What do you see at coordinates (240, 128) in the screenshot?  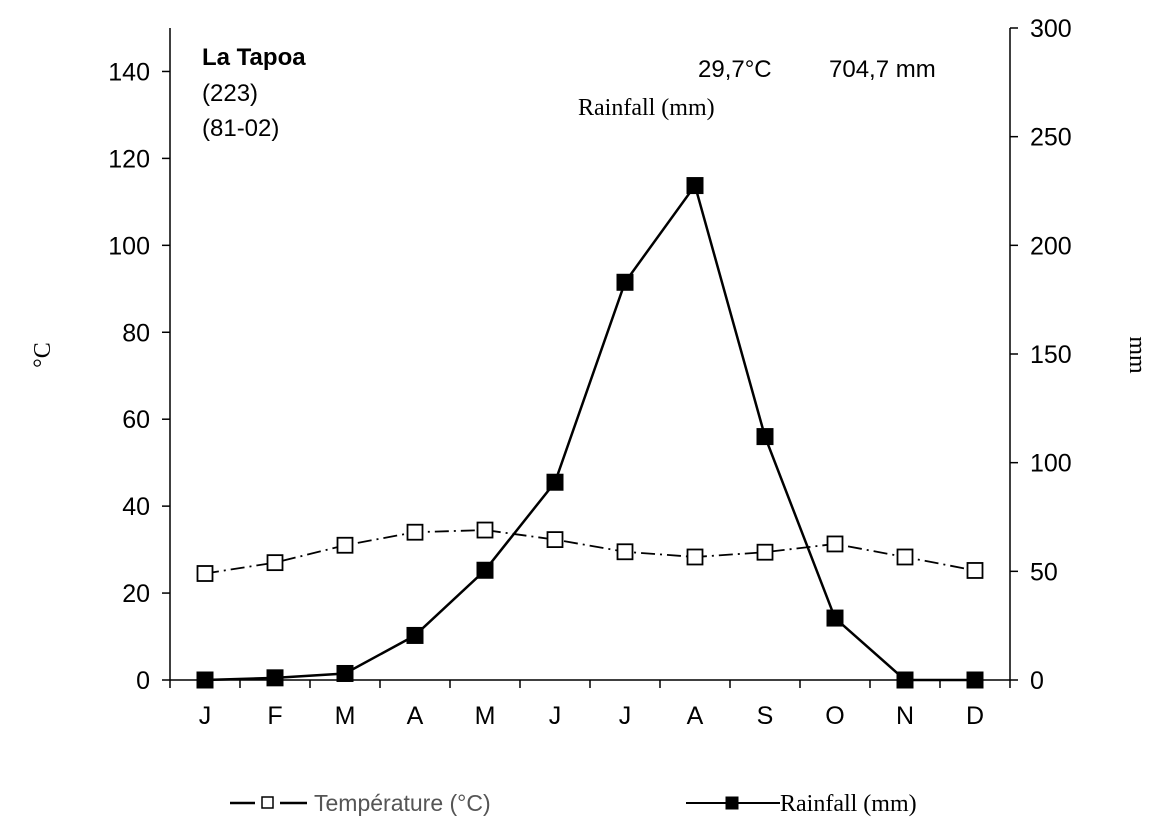 I see `station-period: (81-02)` at bounding box center [240, 128].